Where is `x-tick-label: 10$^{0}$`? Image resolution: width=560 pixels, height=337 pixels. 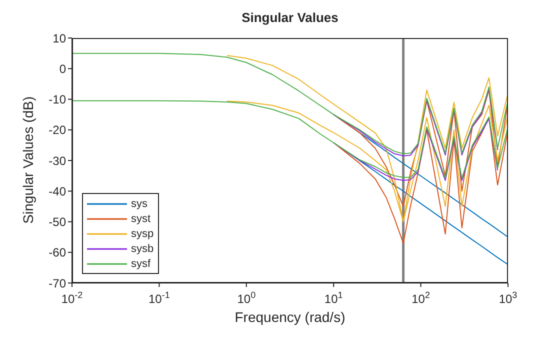
x-tick-label: 10$^{0}$ is located at coordinates (246, 298).